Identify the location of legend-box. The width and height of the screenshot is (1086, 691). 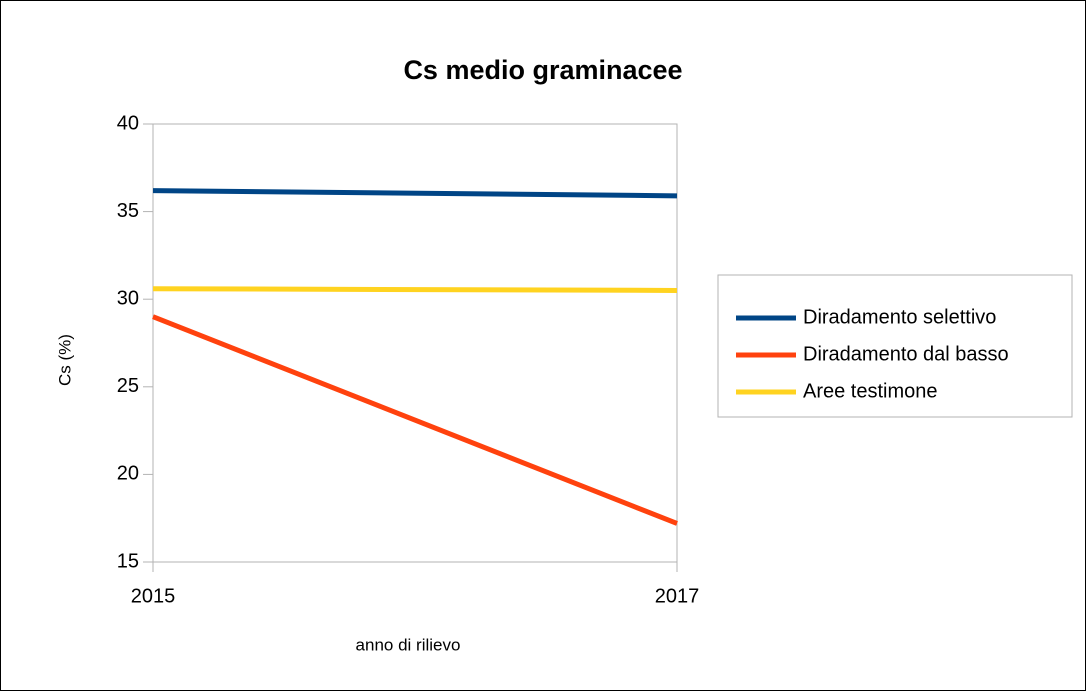
(895, 346).